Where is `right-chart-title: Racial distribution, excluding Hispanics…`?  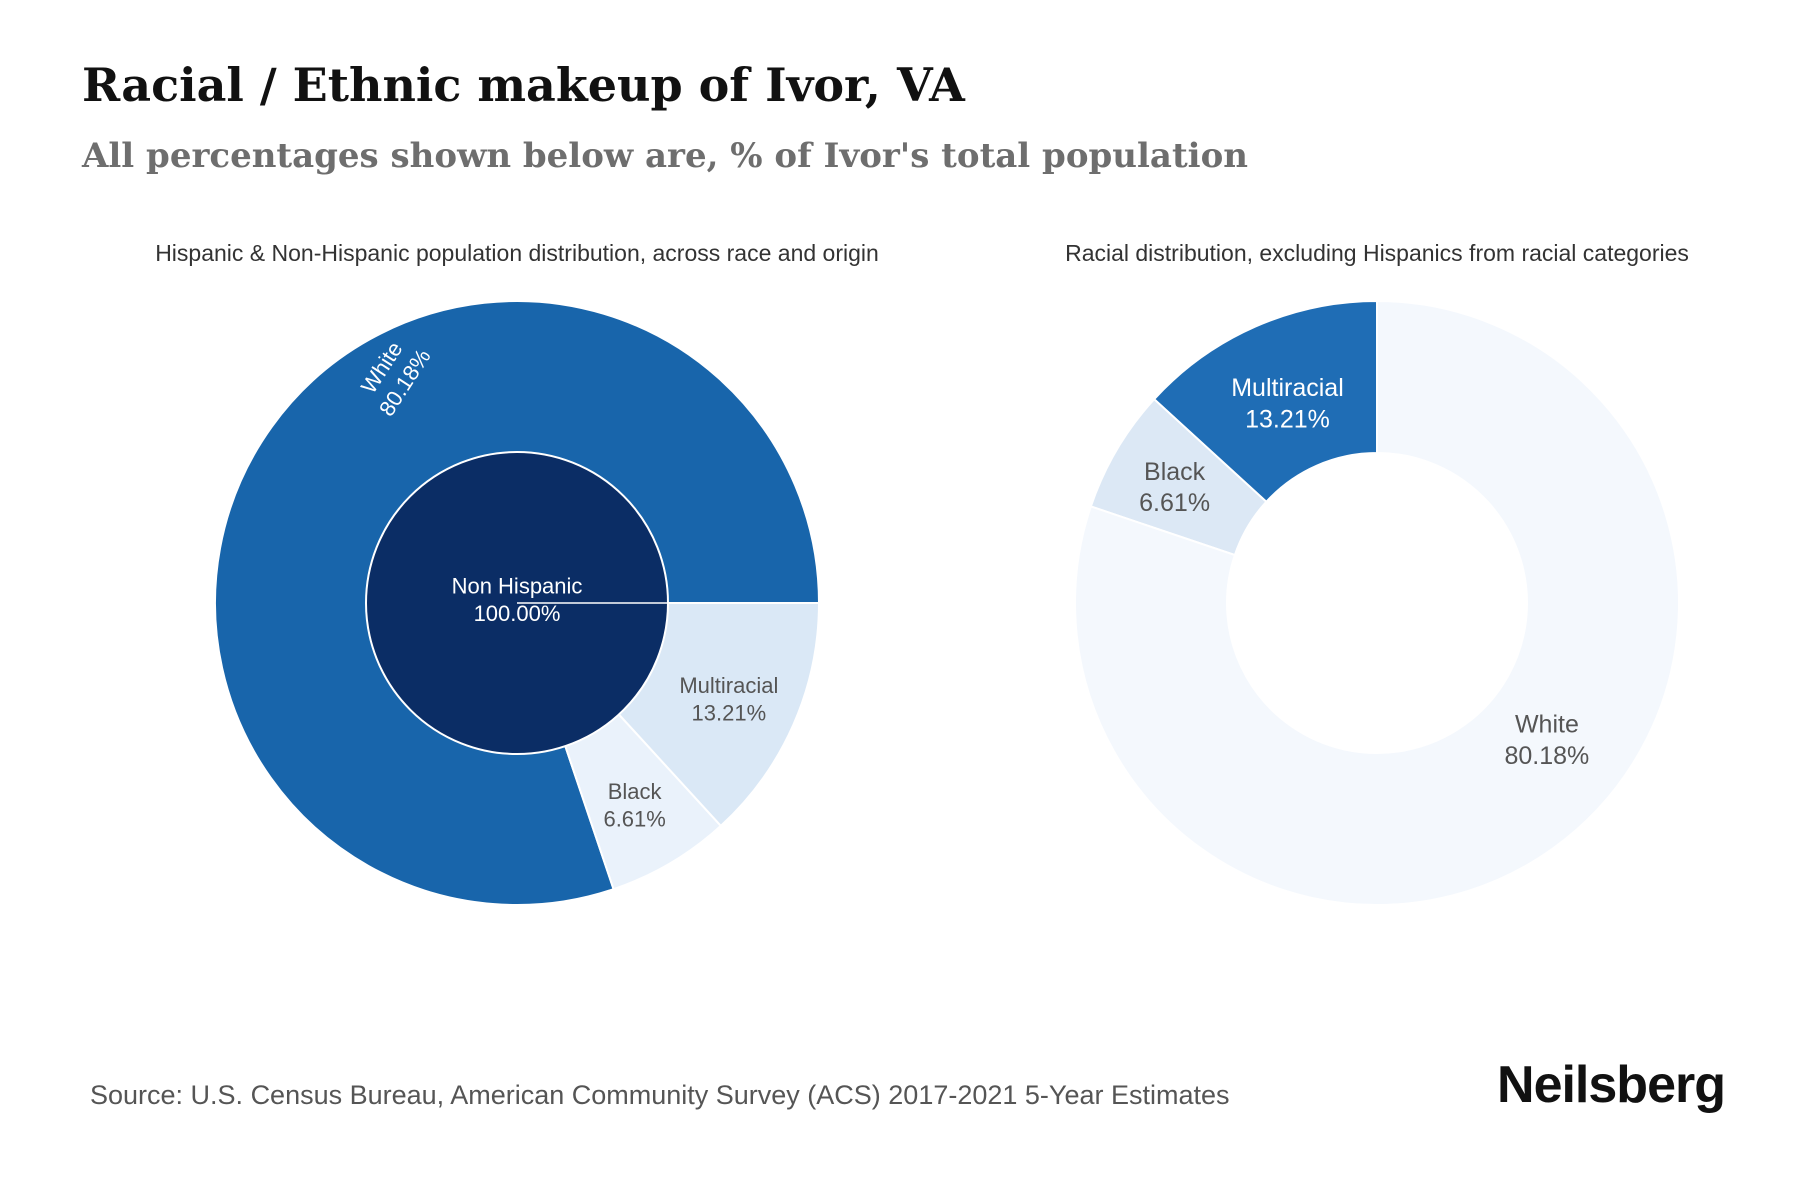
right-chart-title: Racial distribution, excluding Hispanics… is located at coordinates (1377, 253).